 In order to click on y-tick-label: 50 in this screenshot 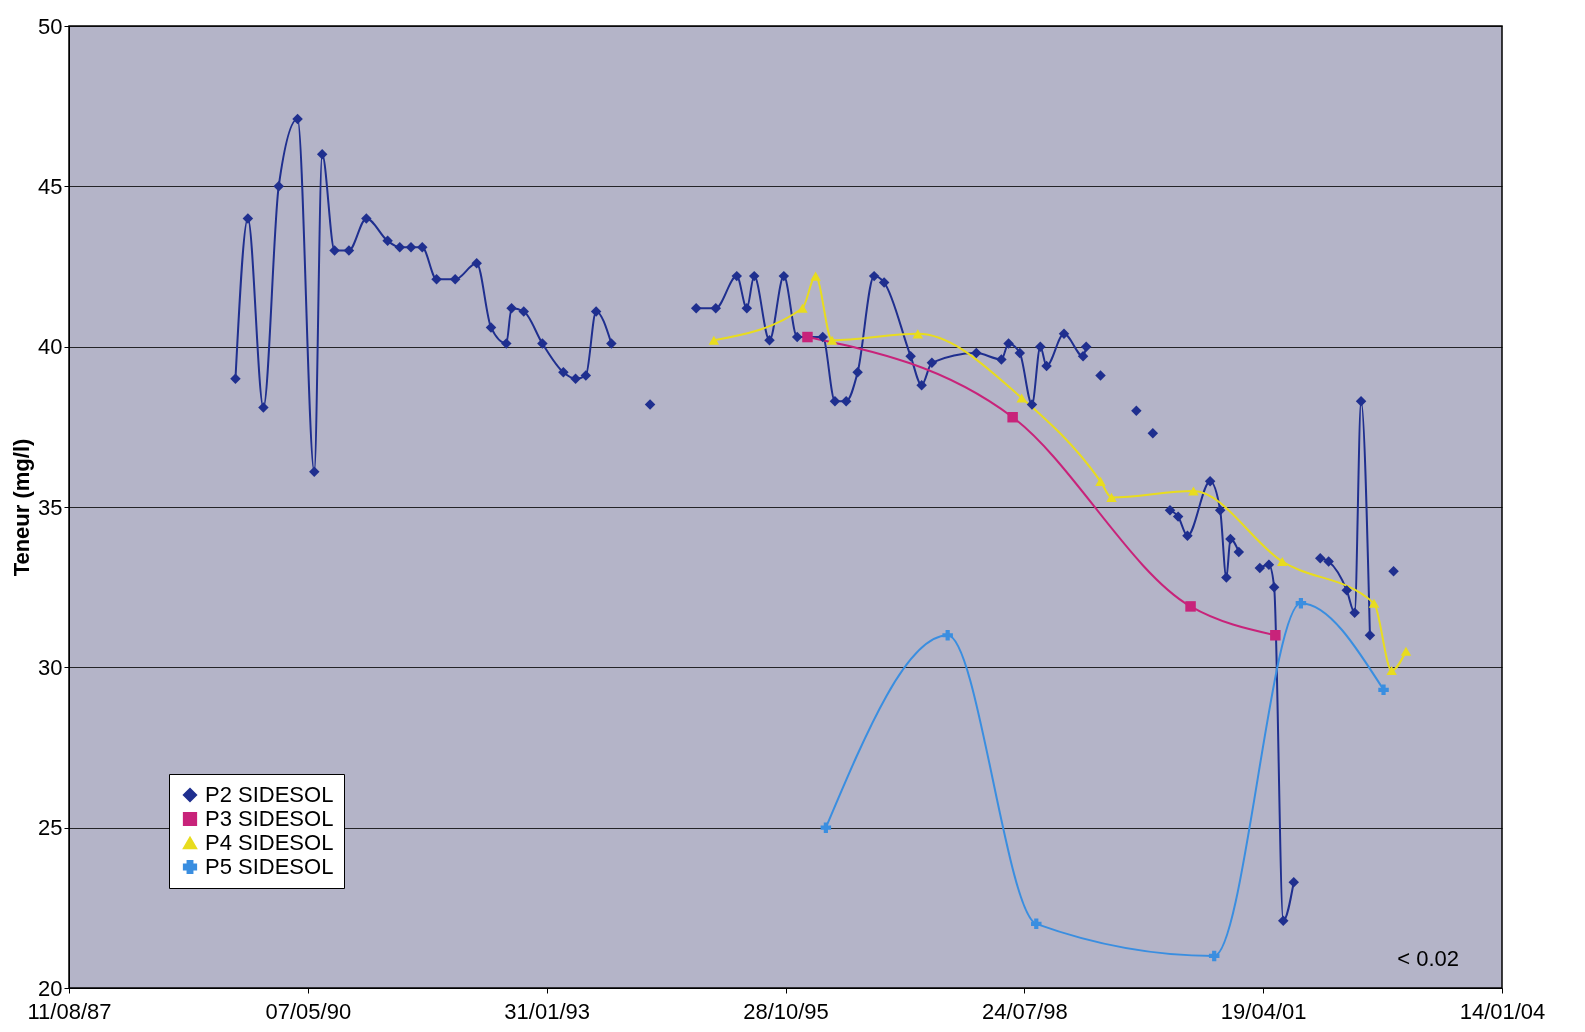, I will do `click(50, 26)`.